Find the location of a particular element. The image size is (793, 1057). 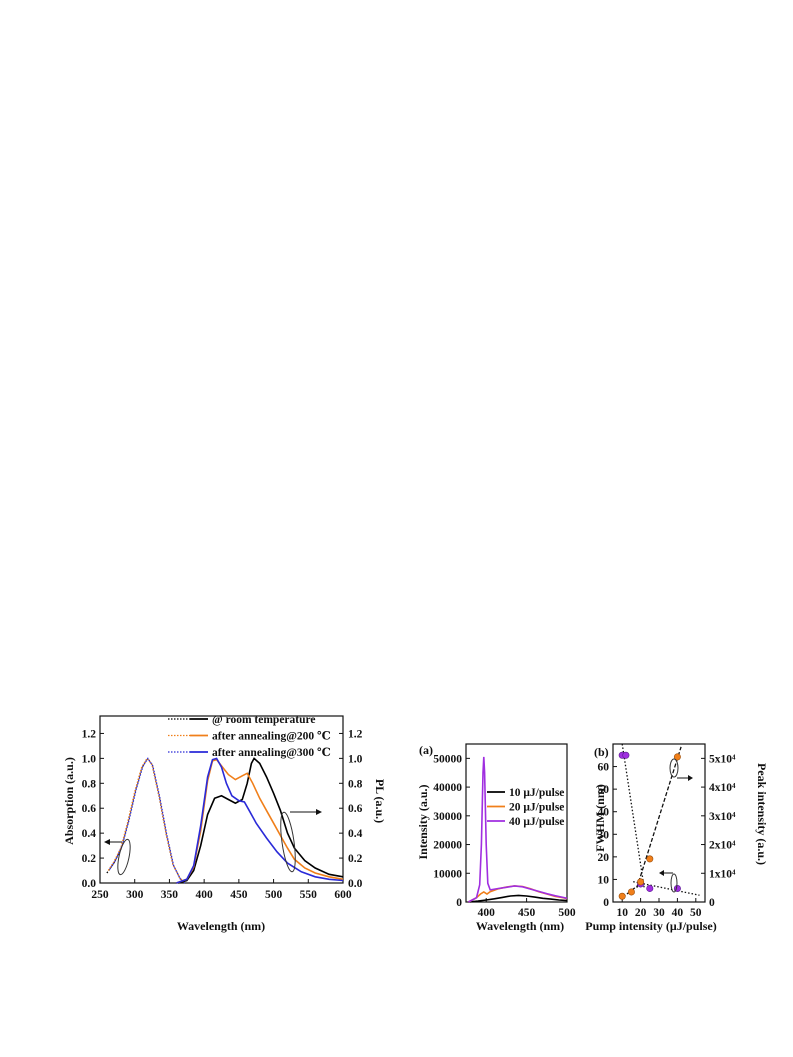

chart-a-plot-frame is located at coordinates (516, 823).